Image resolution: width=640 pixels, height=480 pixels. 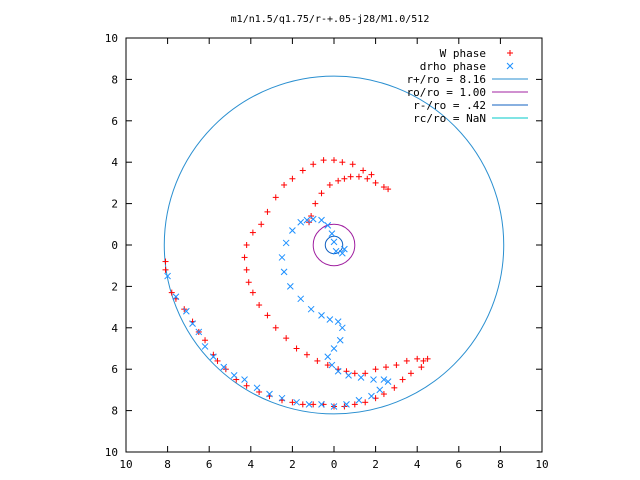 I want to click on y-tick-labels: 10 8 6 4 2 0 2 4 6 8 10, so click(x=112, y=245).